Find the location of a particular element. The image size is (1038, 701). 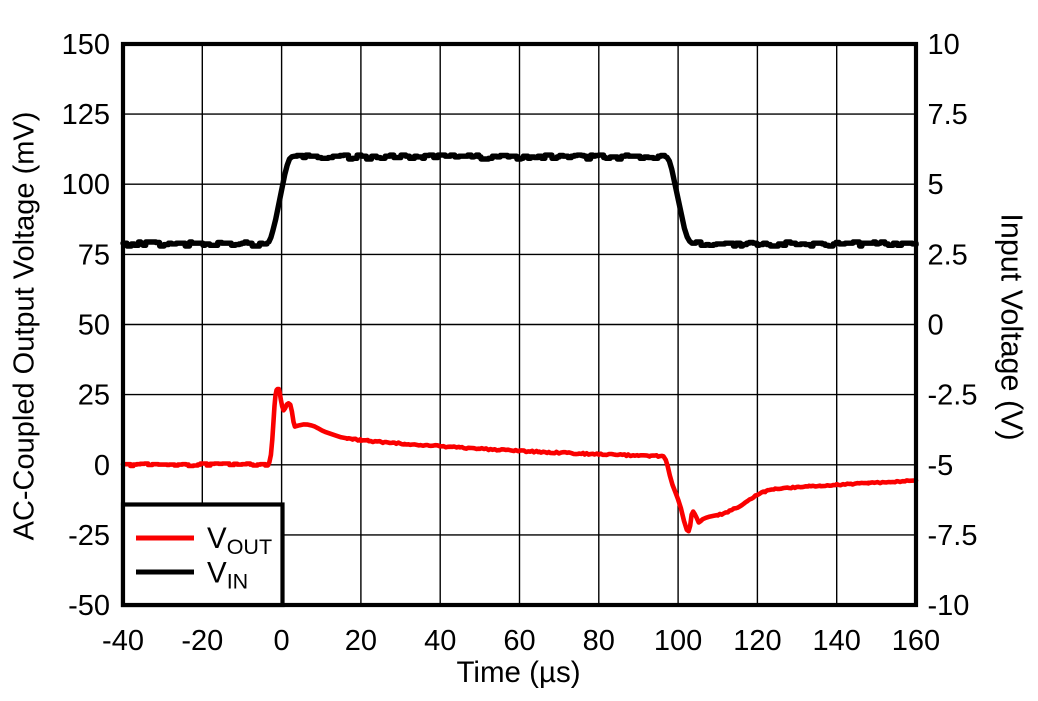

svg-text: 75 is located at coordinates (94, 255).